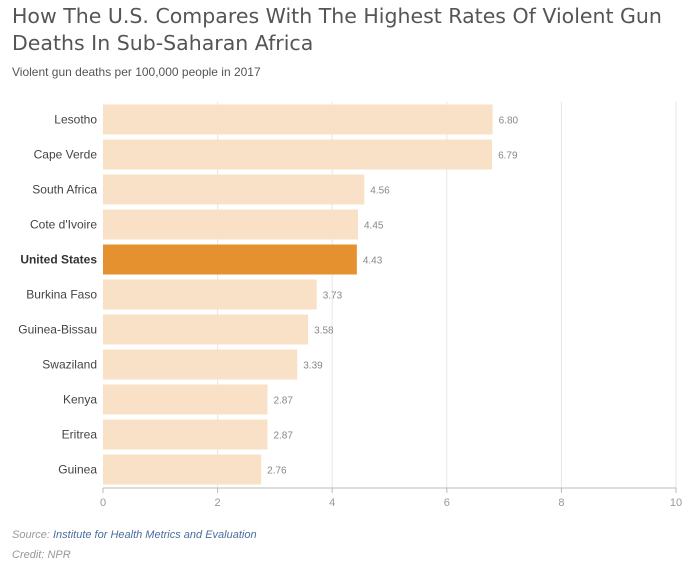 This screenshot has width=692, height=561. Describe the element at coordinates (277, 471) in the screenshot. I see `value-label: 2.76` at that location.